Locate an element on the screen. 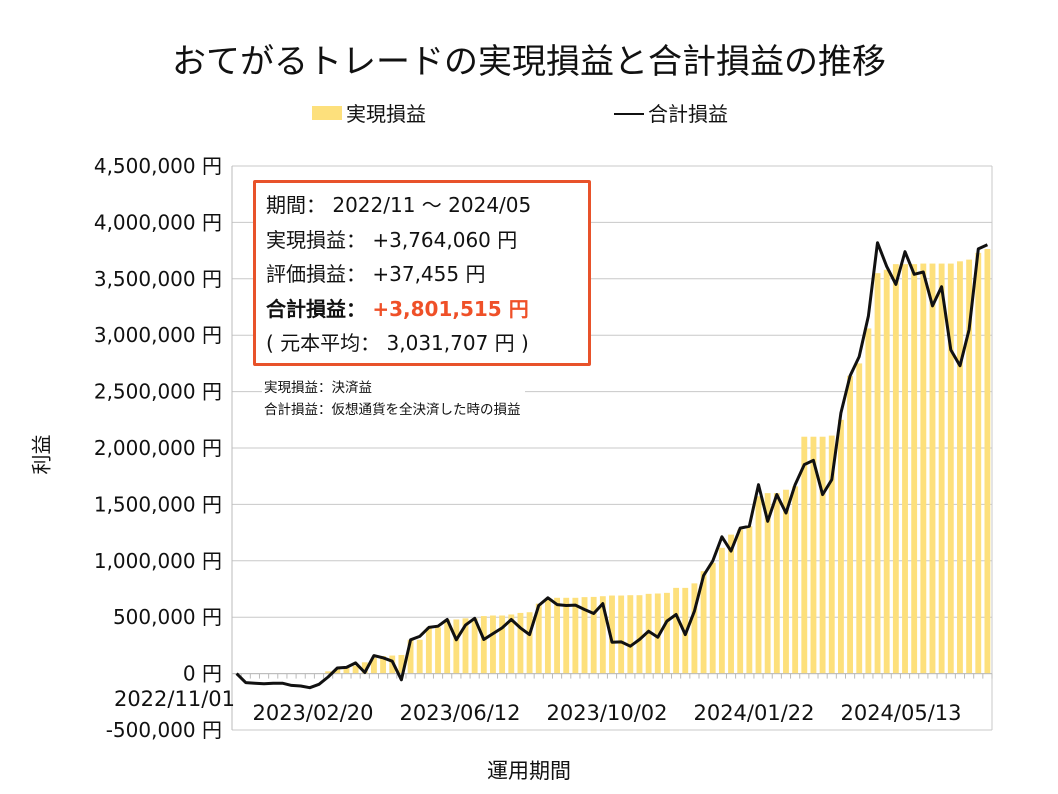 Image resolution: width=1058 pixels, height=794 pixels. total-label: 合計損益： is located at coordinates (316, 308).